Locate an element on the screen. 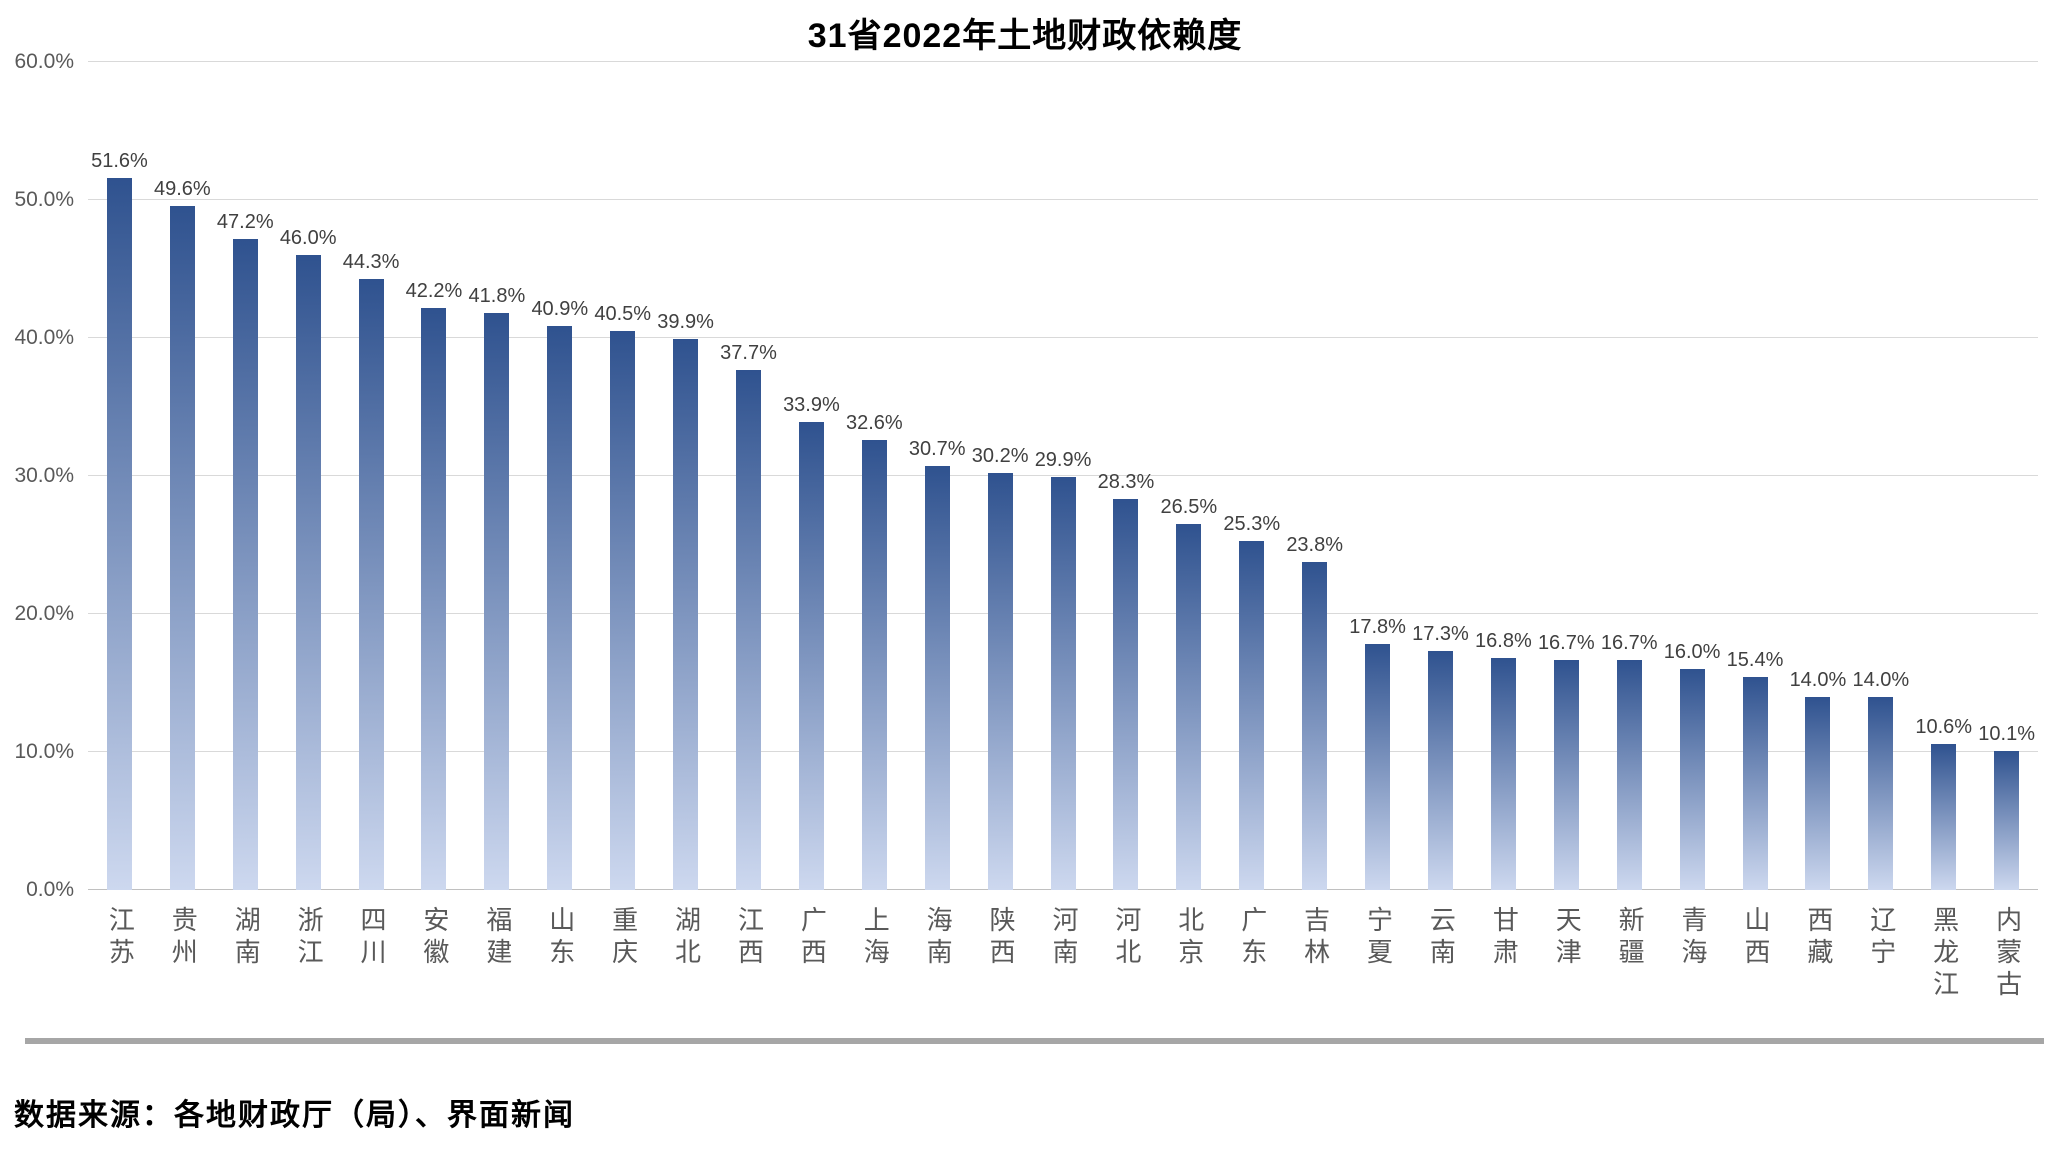 The width and height of the screenshot is (2050, 1156). x-axis-label: 甘肃 is located at coordinates (1504, 938).